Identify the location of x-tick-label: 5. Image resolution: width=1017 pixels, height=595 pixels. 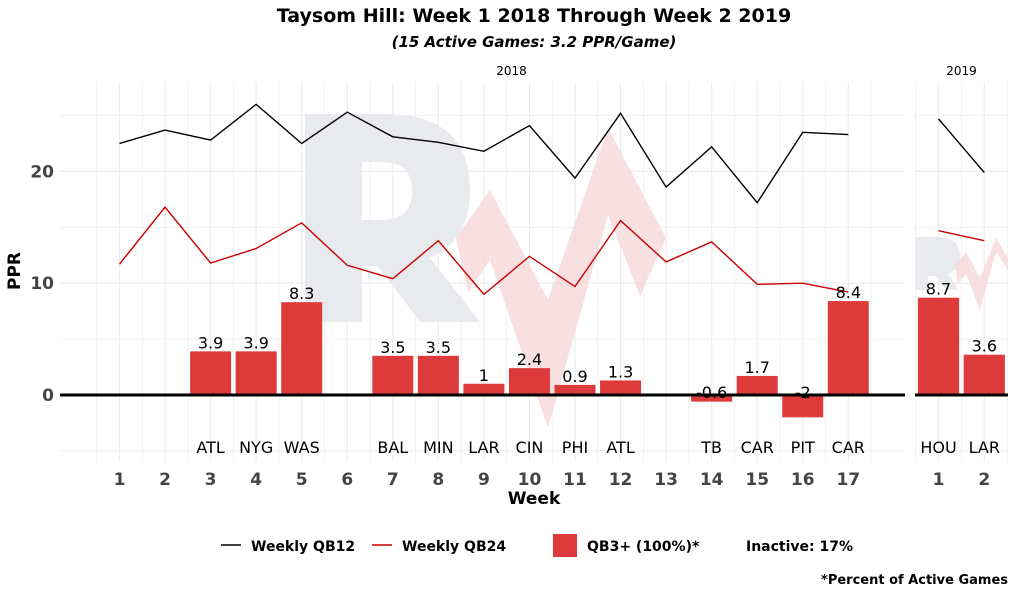
(302, 480).